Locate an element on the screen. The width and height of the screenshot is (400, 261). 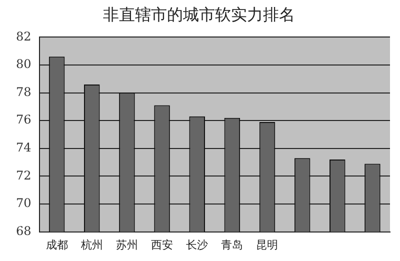
x-tick-label: 成都 is located at coordinates (57, 245).